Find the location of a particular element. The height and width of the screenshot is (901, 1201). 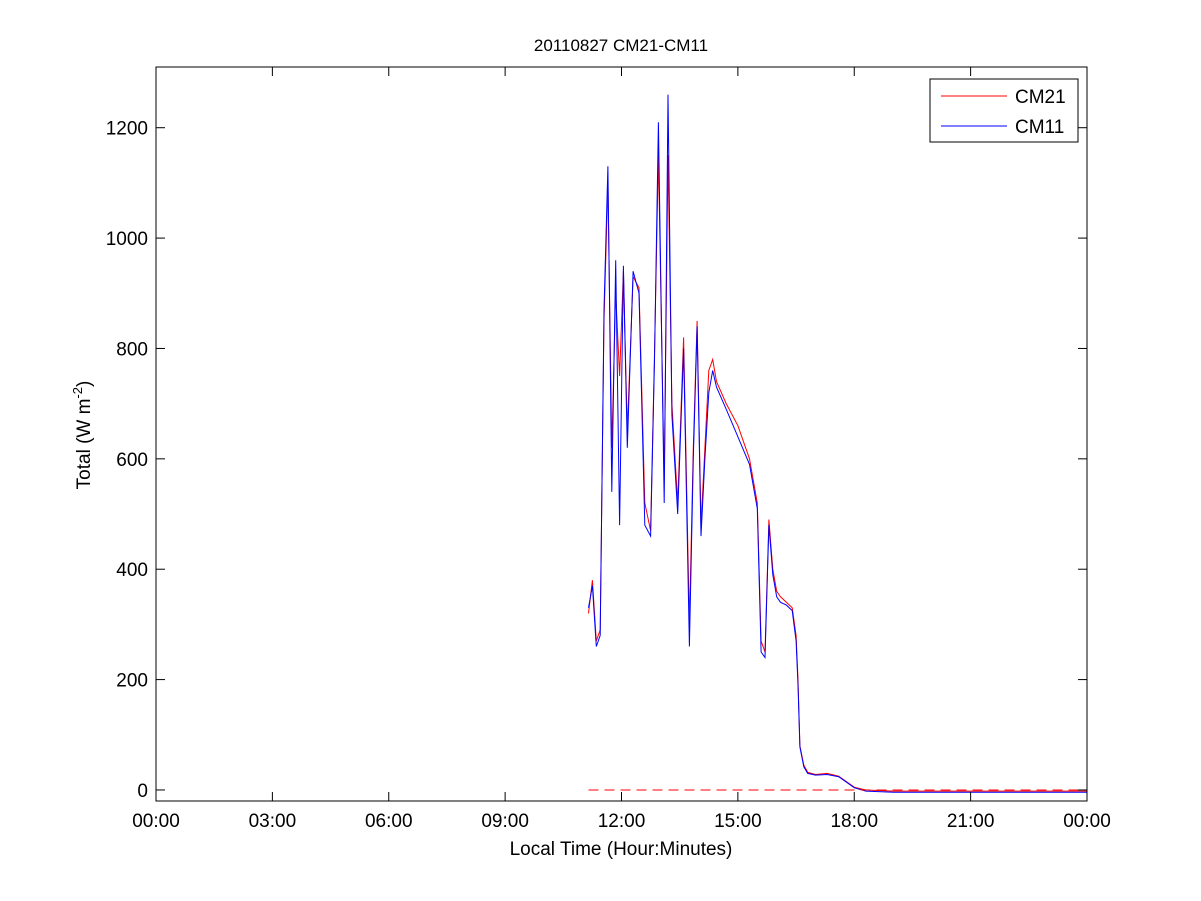

y-tick-label: 1200 is located at coordinates (127, 129).